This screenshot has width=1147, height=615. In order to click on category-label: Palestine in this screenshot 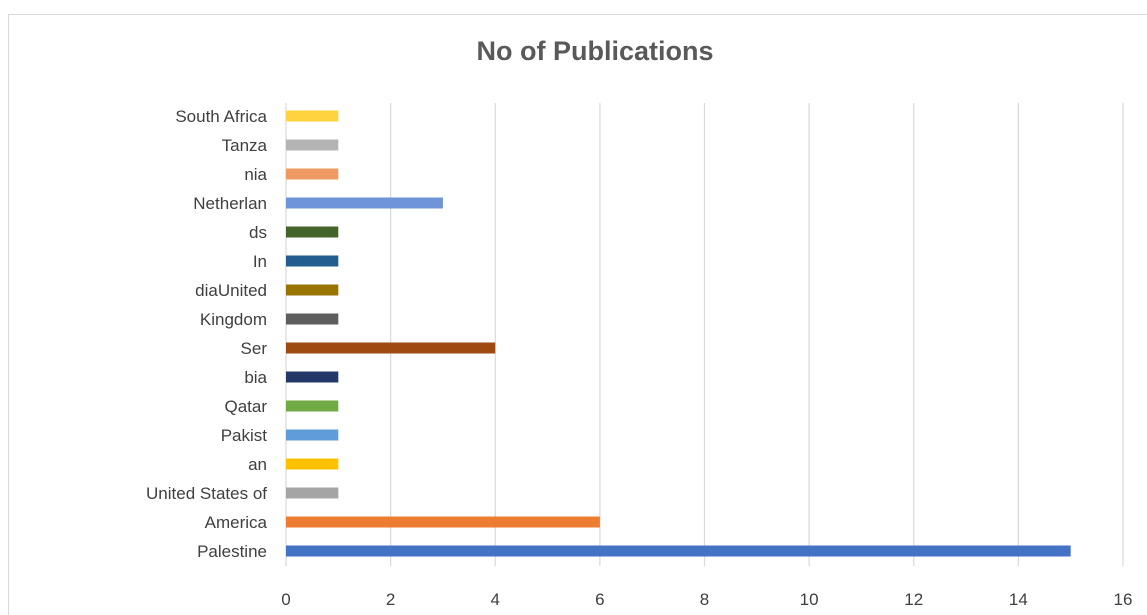, I will do `click(232, 551)`.